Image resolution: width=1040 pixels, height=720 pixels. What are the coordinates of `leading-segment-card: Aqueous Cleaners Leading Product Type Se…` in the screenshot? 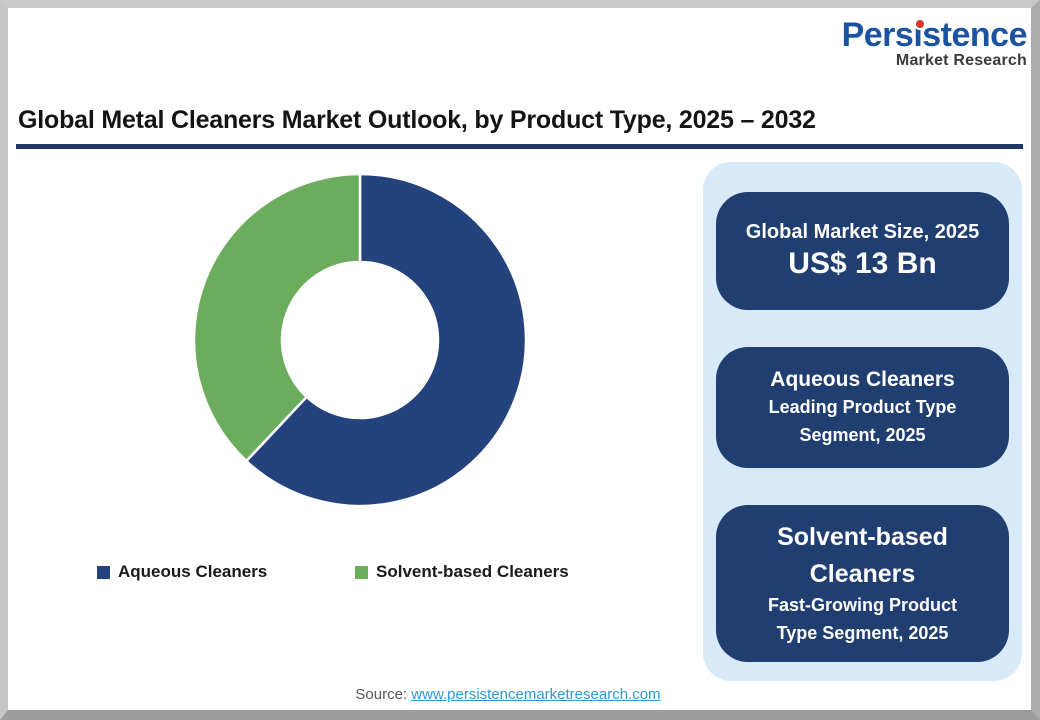 It's located at (862, 407).